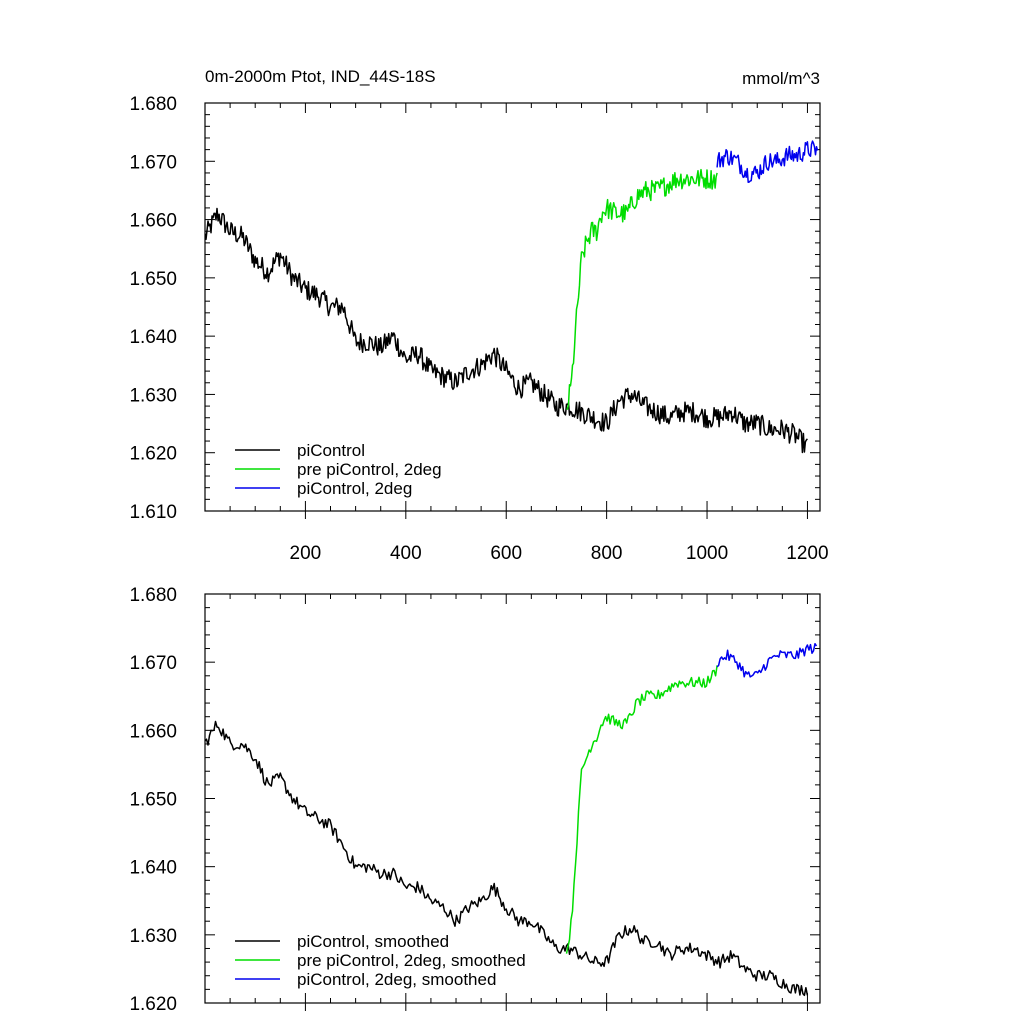  Describe the element at coordinates (707, 553) in the screenshot. I see `x-tick-label: 1000` at that location.